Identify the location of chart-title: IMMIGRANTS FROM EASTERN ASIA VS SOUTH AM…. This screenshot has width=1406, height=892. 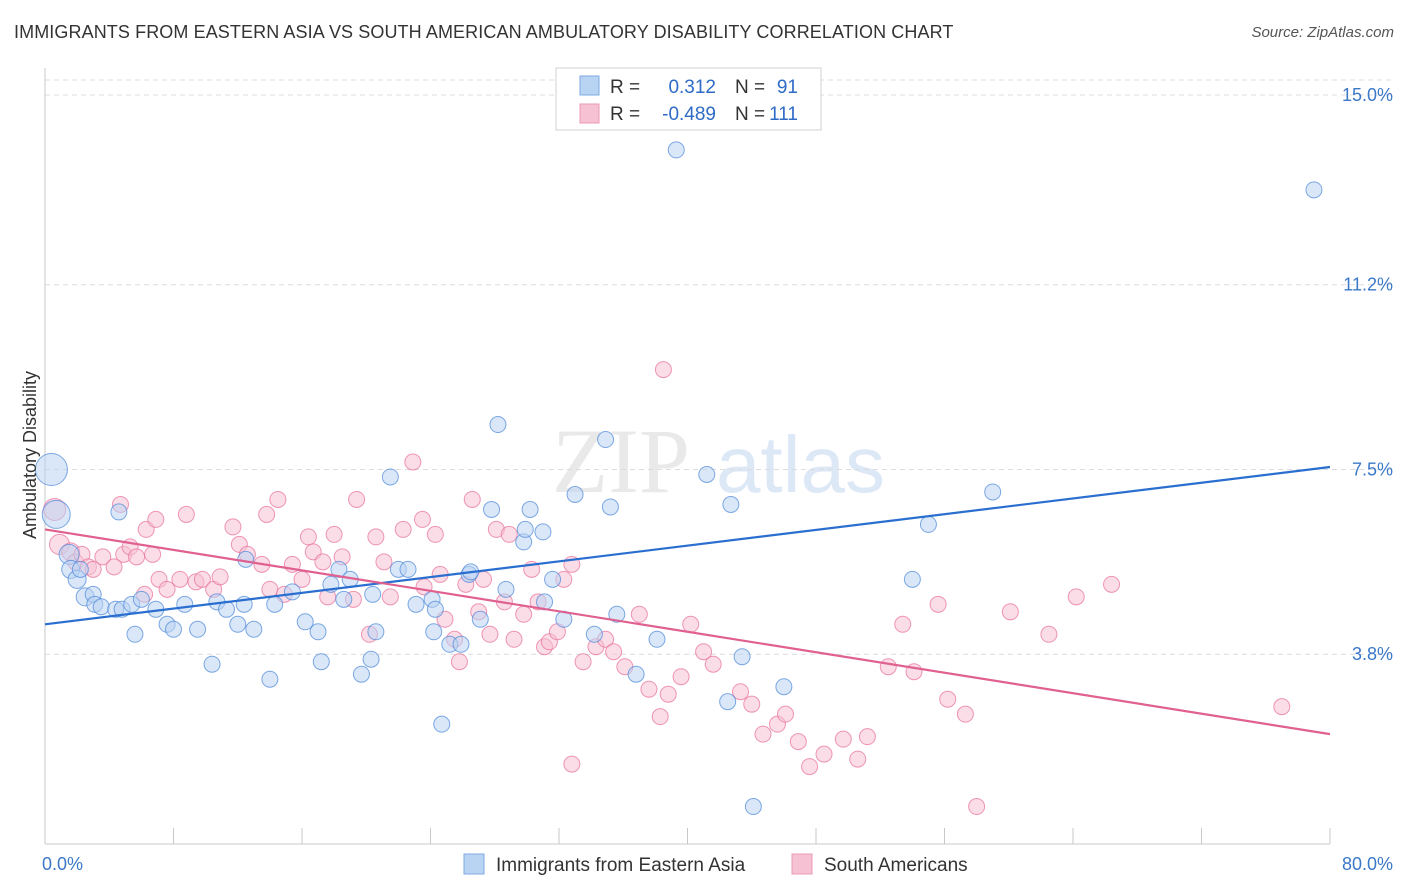
(484, 32).